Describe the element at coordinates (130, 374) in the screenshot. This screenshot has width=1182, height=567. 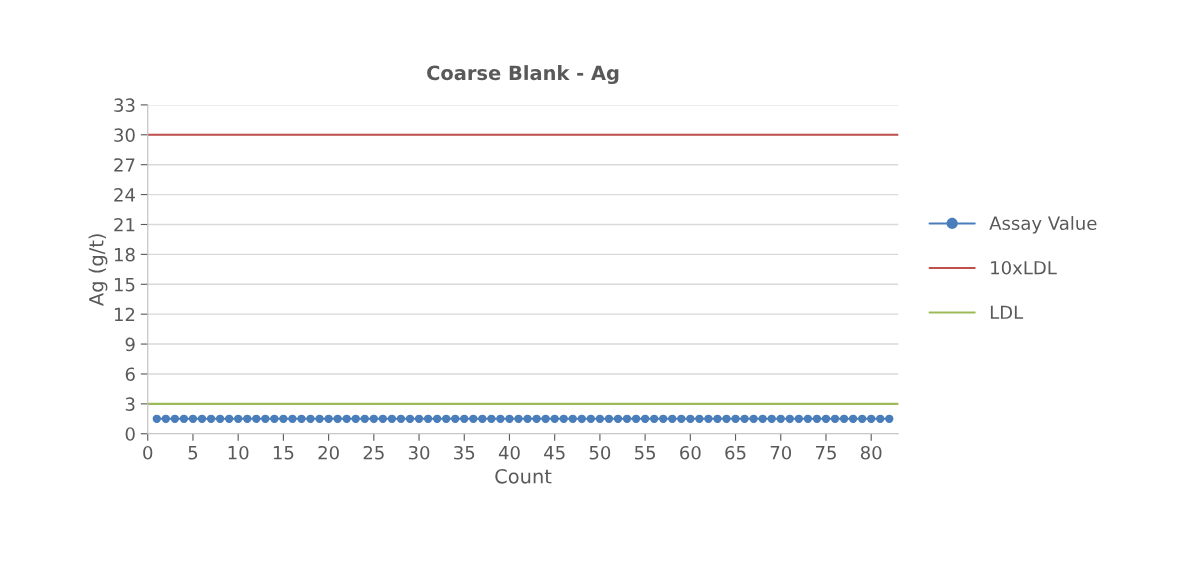
I see `y-tick-label: 6` at that location.